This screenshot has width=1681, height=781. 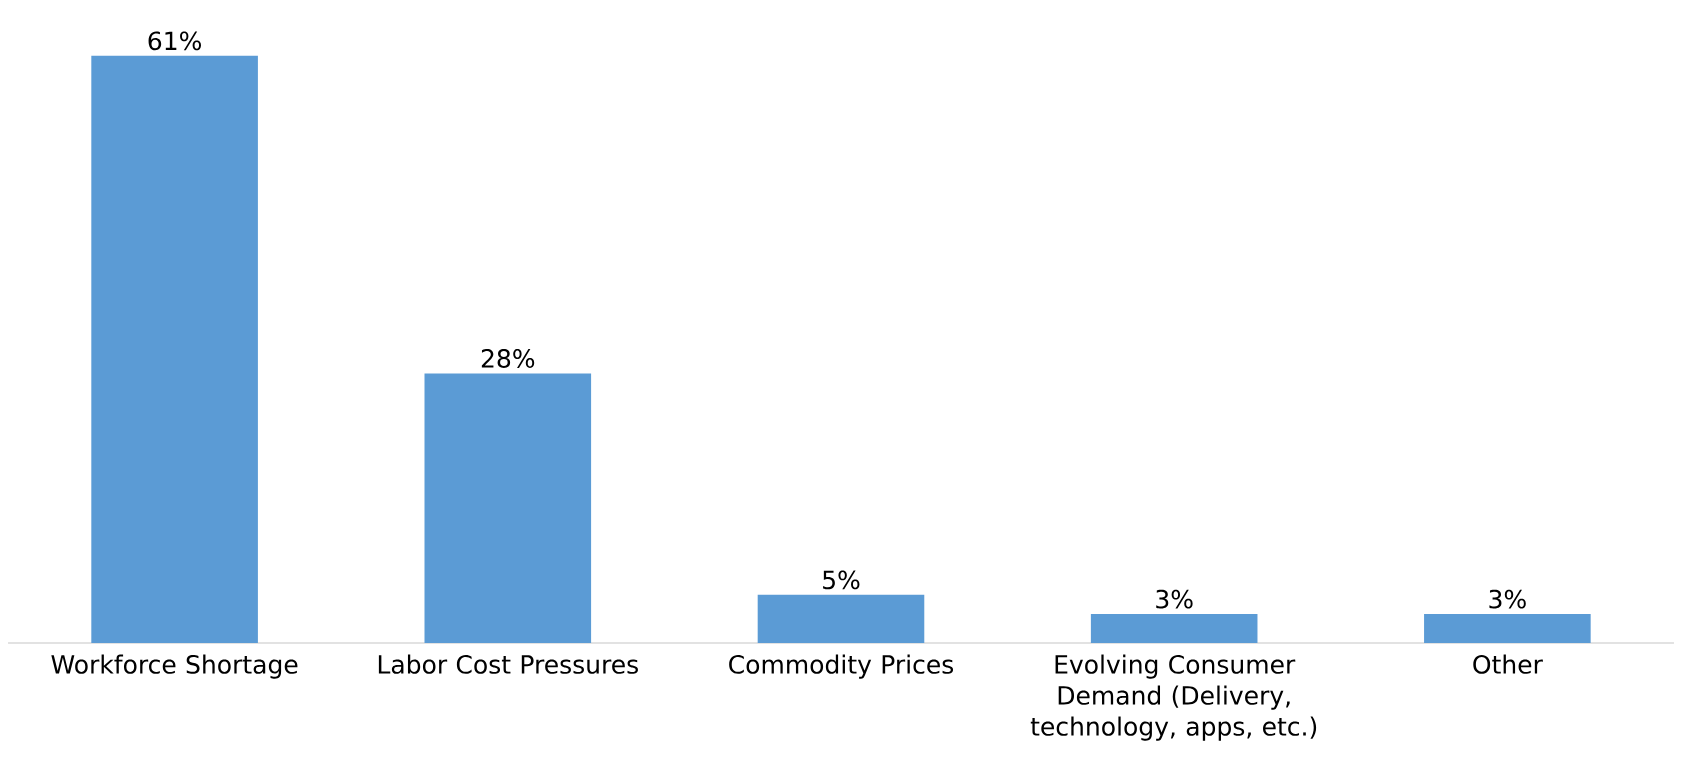 What do you see at coordinates (841, 666) in the screenshot?
I see `x-tick-label: Commodity Prices` at bounding box center [841, 666].